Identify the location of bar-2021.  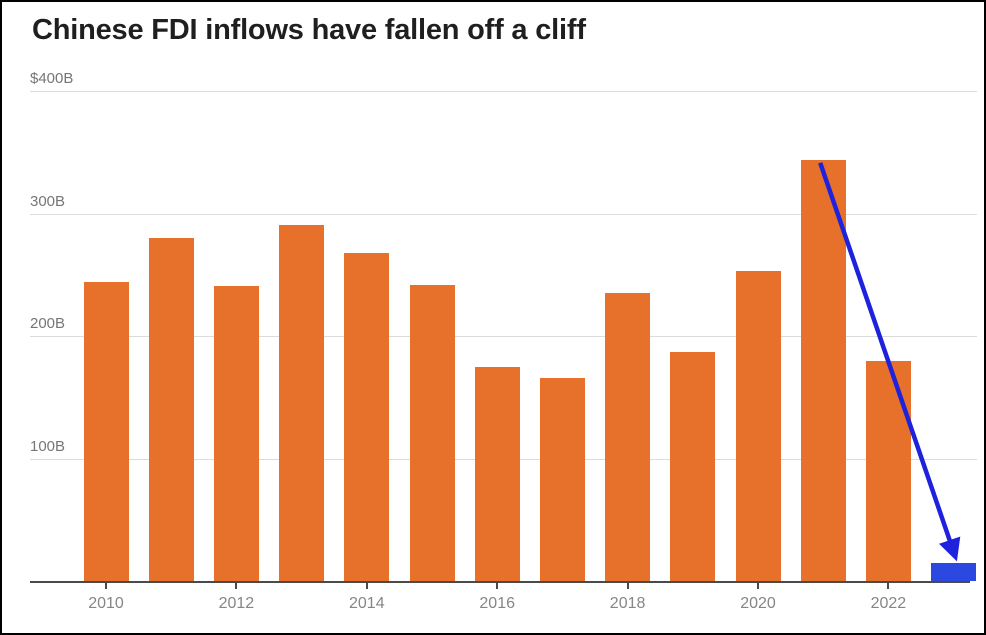
(823, 370).